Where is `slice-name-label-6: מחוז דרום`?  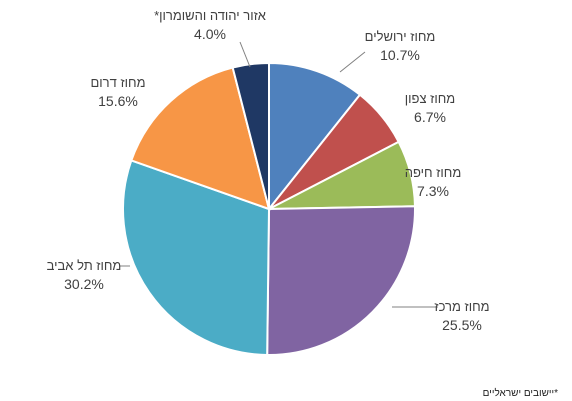
slice-name-label-6: מחוז דרום is located at coordinates (117, 82).